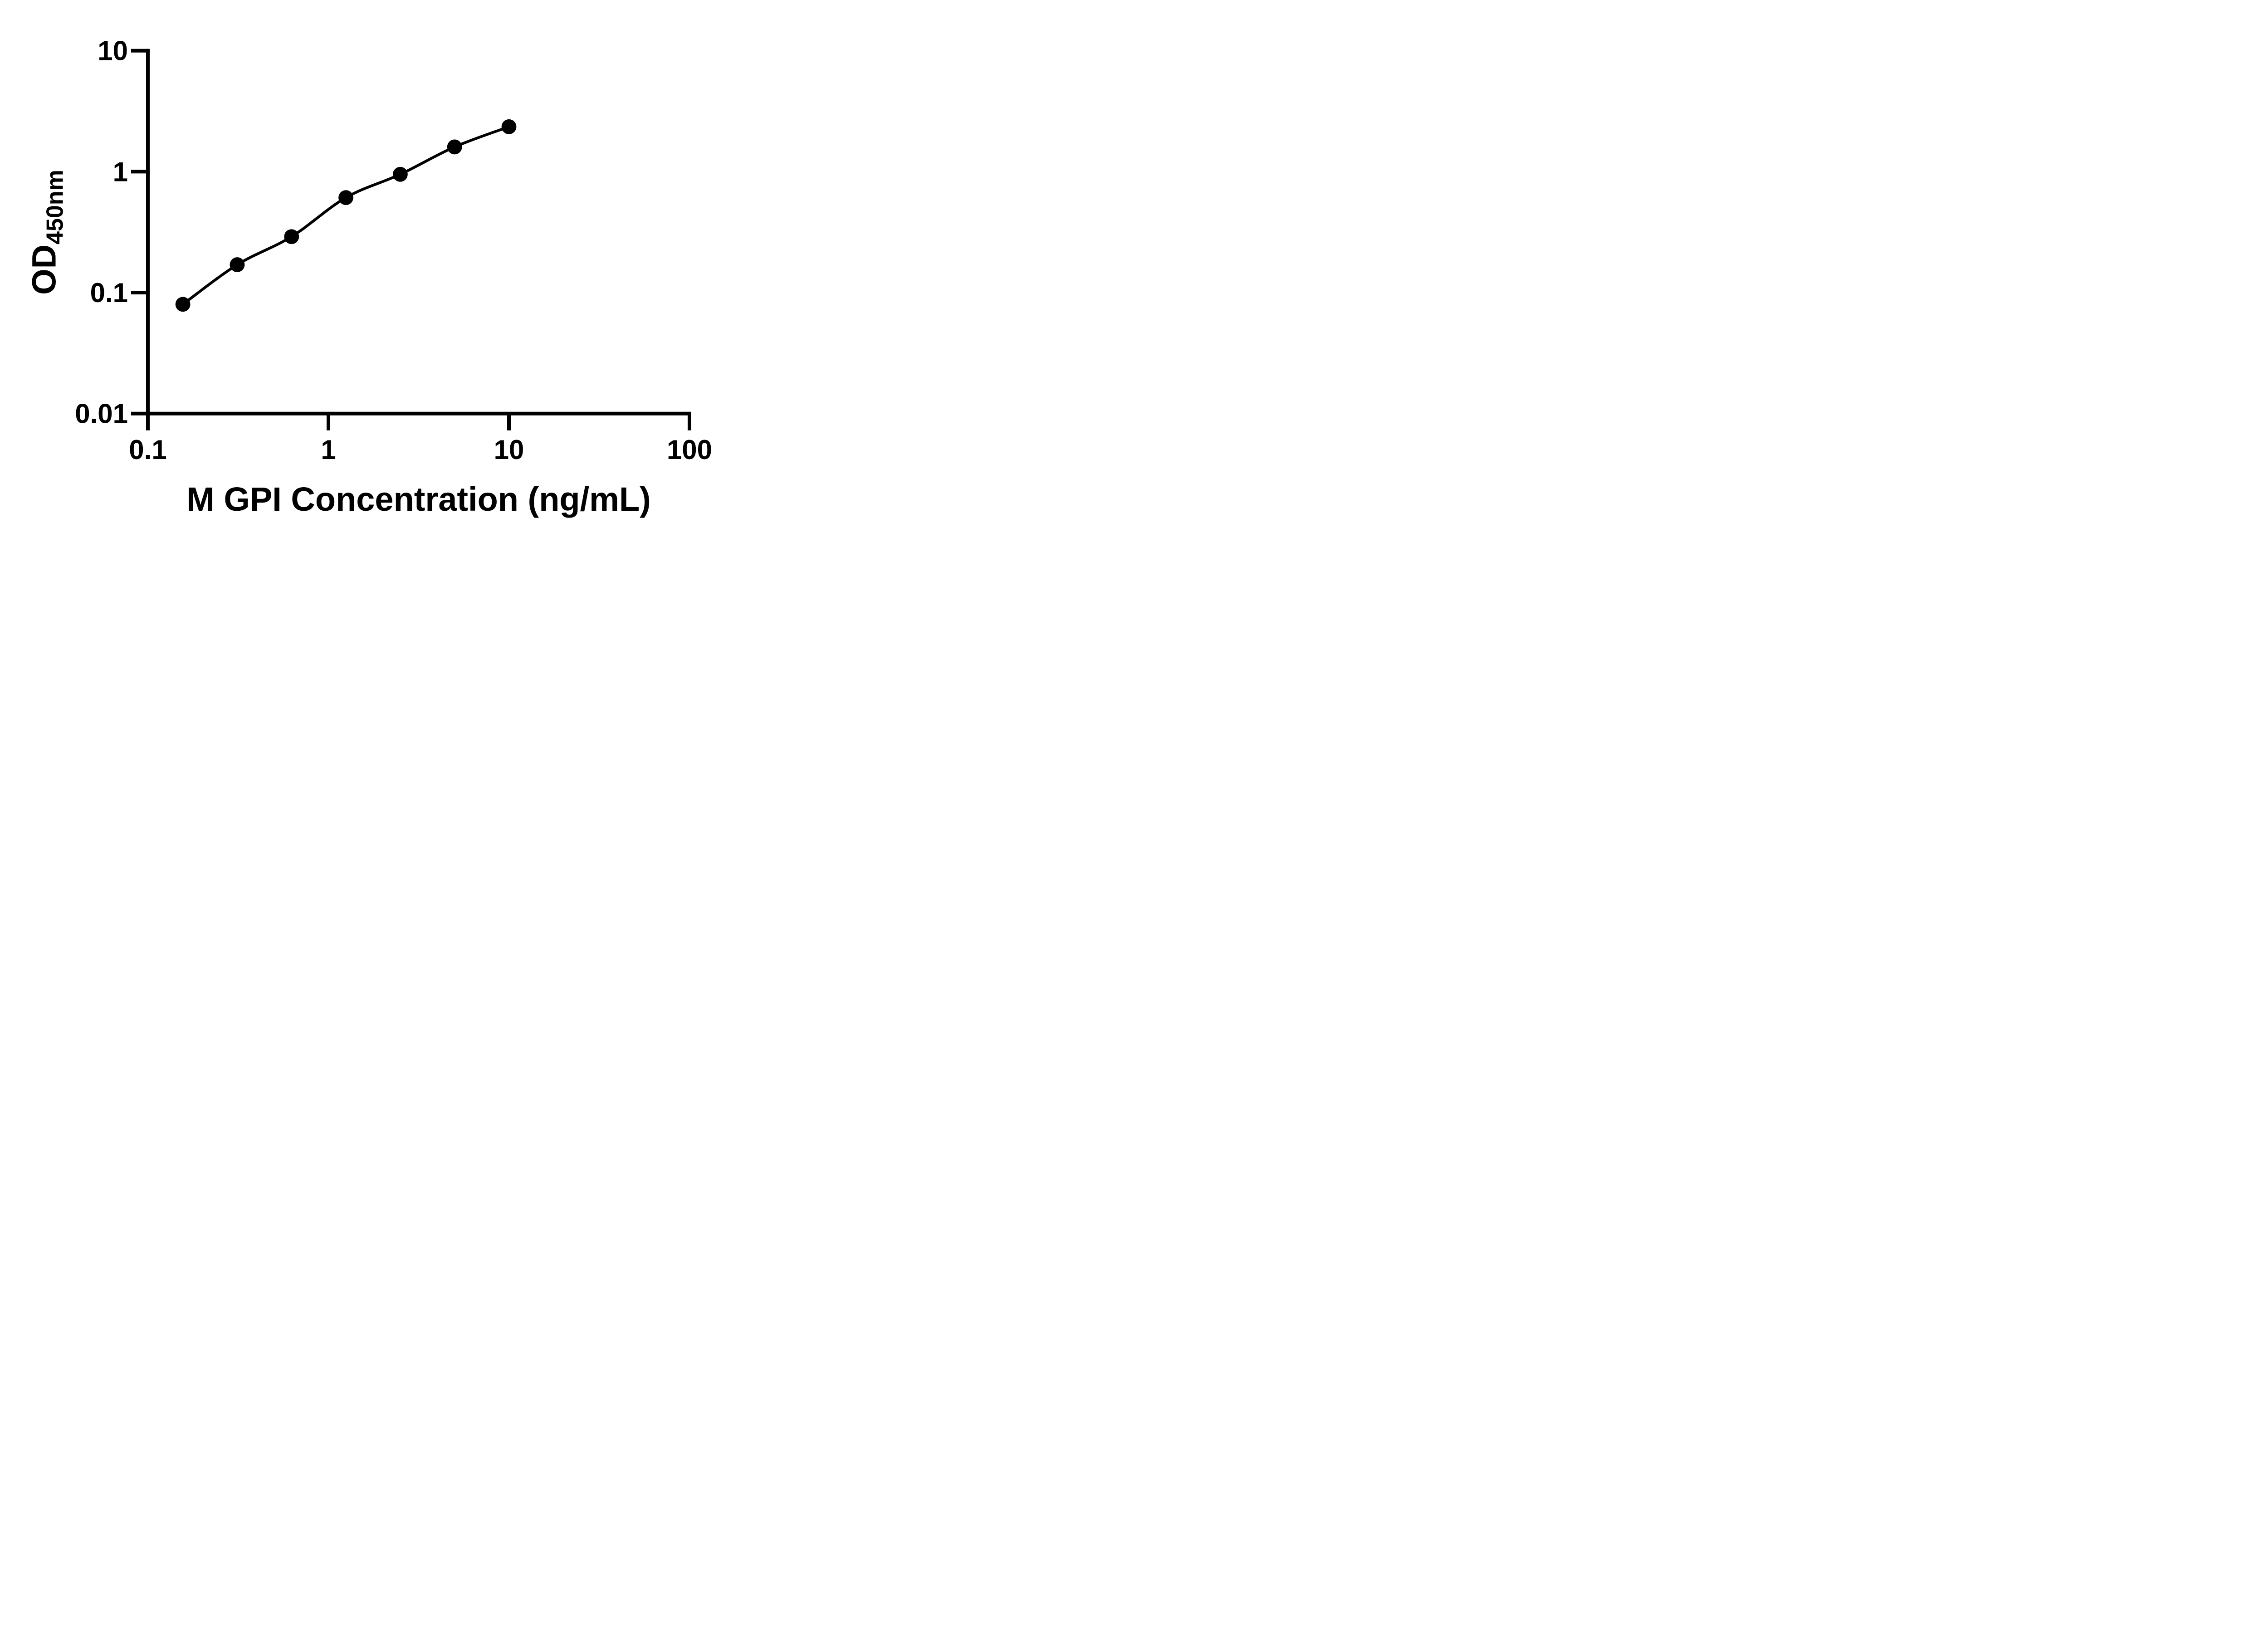 The width and height of the screenshot is (2268, 1633). I want to click on x-axis-title: M GPI Concentration (ng/mL), so click(419, 499).